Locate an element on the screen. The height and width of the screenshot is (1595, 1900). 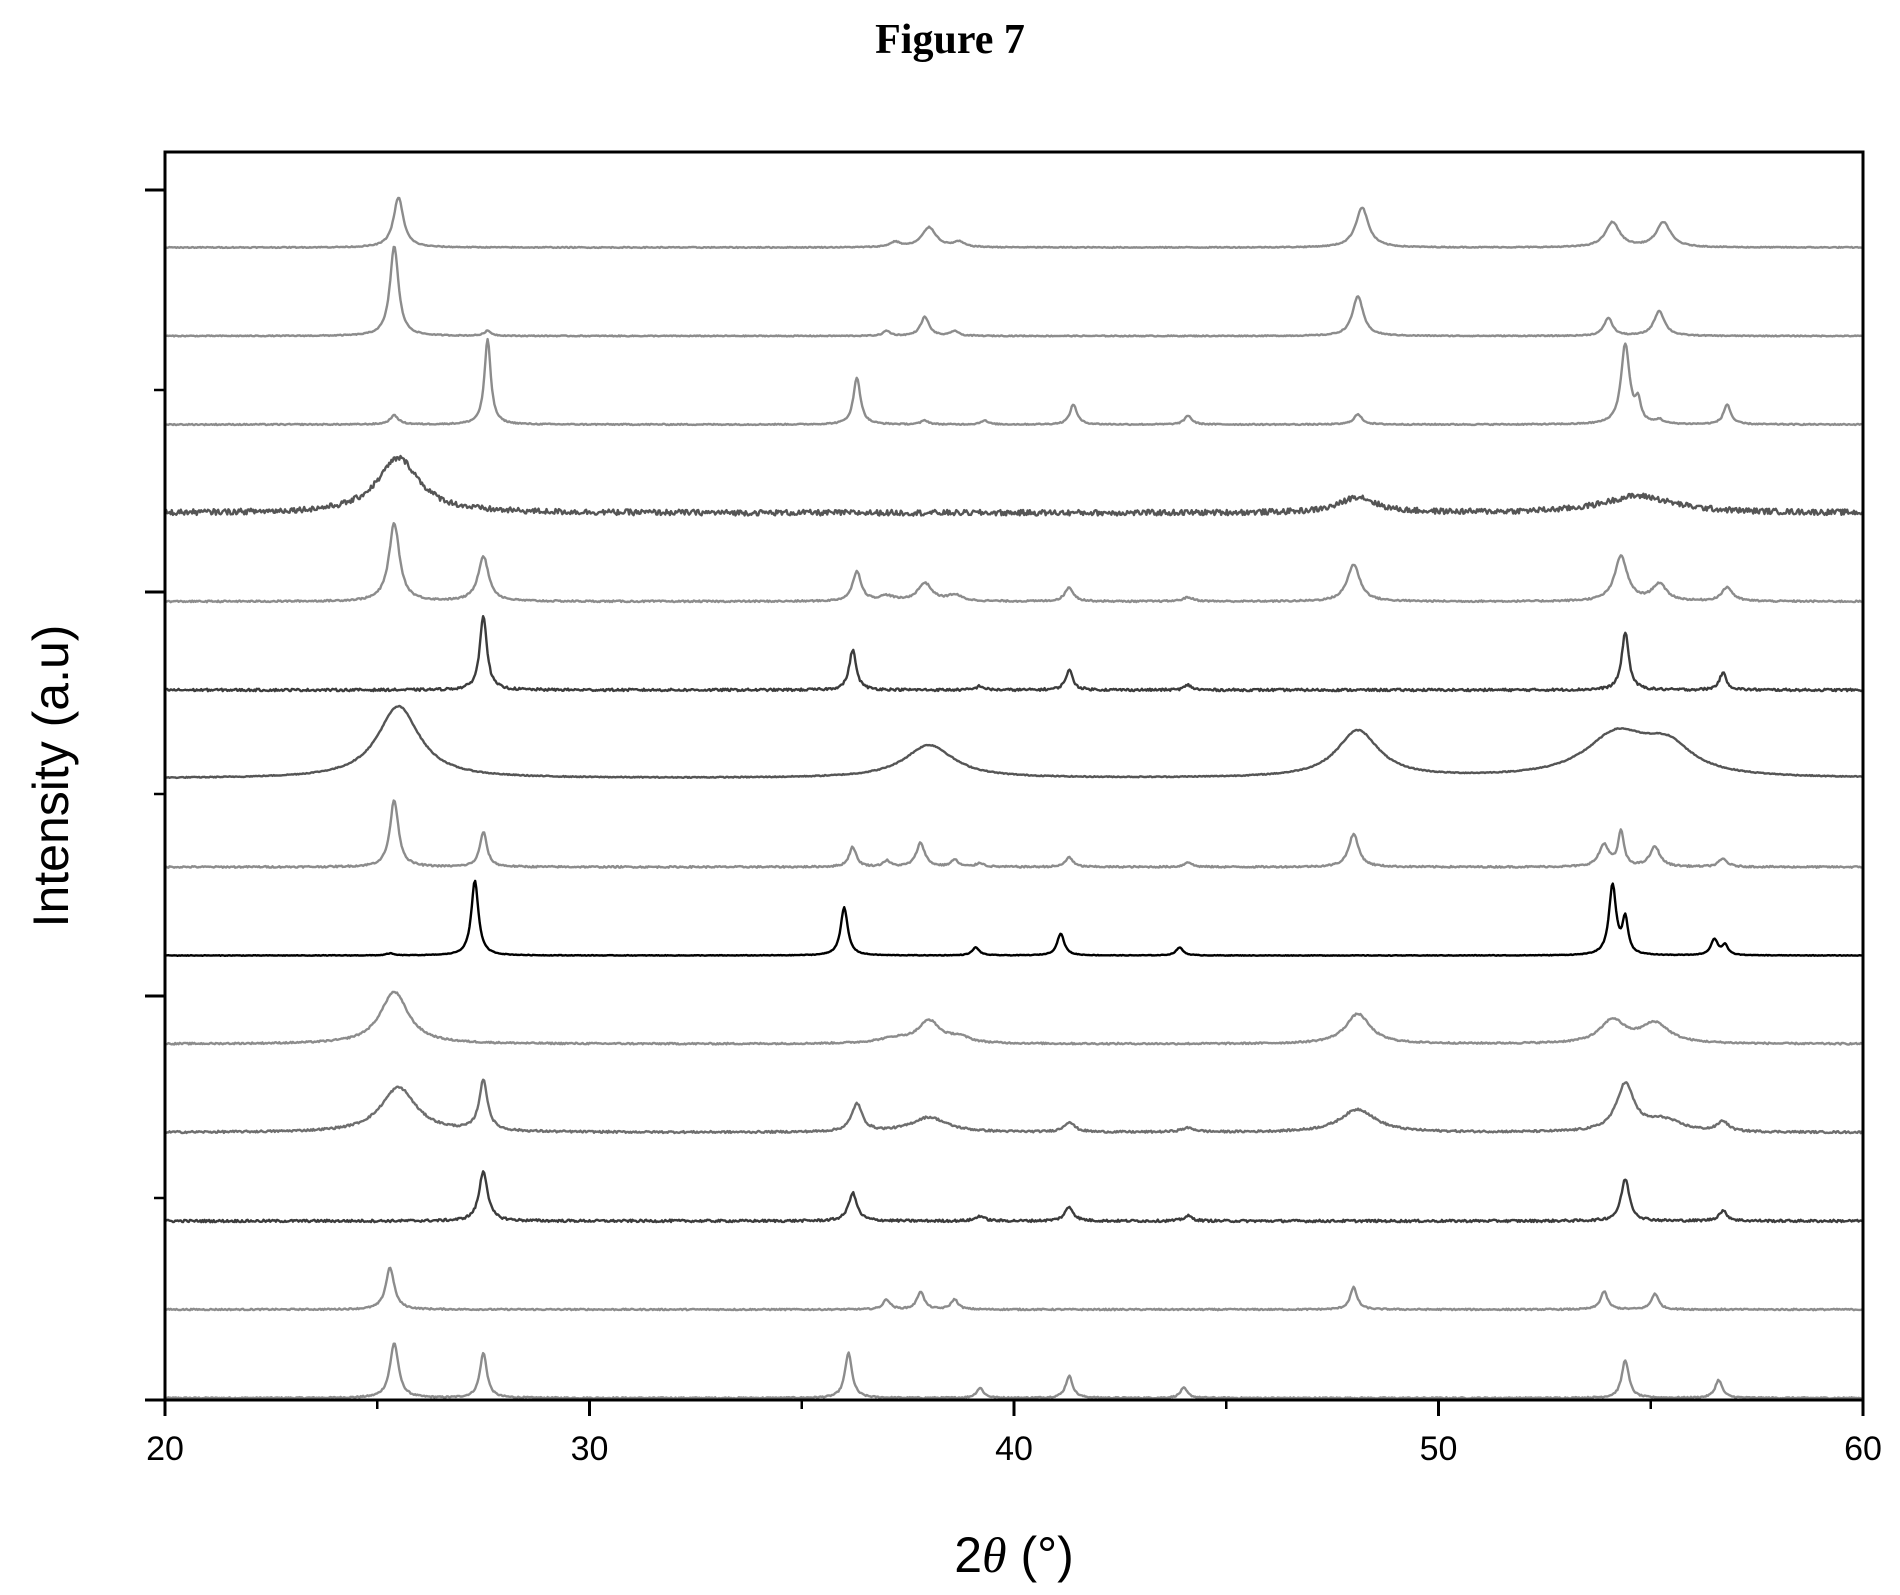
x-axis-title-prefix: 2 is located at coordinates (968, 1555).